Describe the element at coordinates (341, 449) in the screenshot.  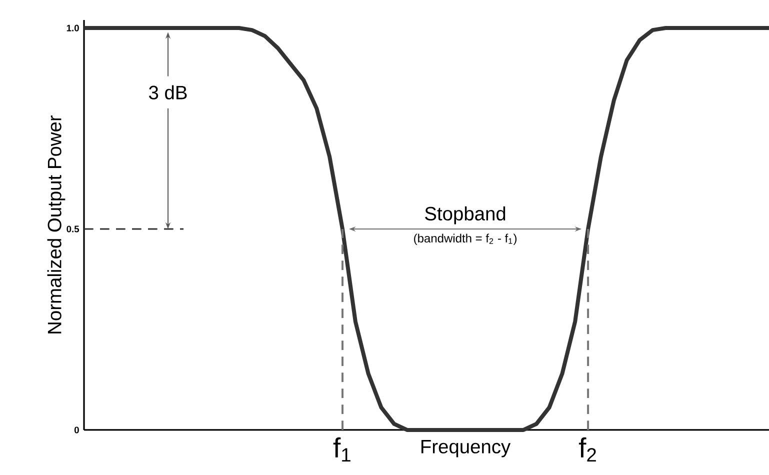
I see `x-tick-label: f$_{1}$` at that location.